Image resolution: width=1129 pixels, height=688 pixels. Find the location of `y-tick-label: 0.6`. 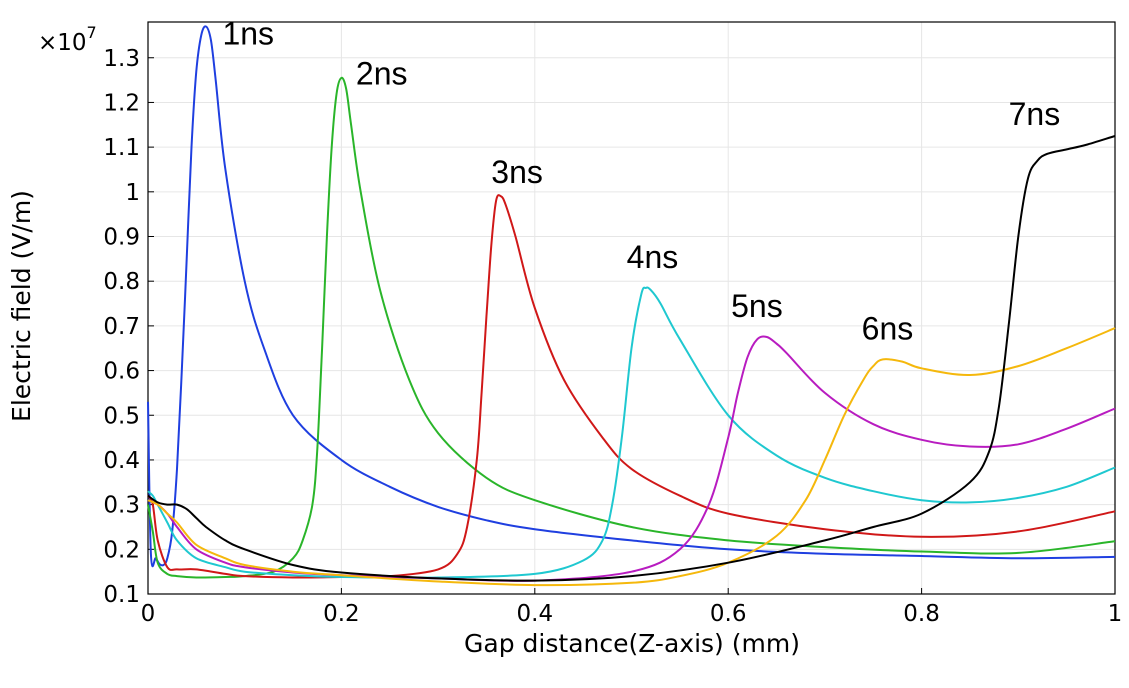

y-tick-label: 0.6 is located at coordinates (121, 372).